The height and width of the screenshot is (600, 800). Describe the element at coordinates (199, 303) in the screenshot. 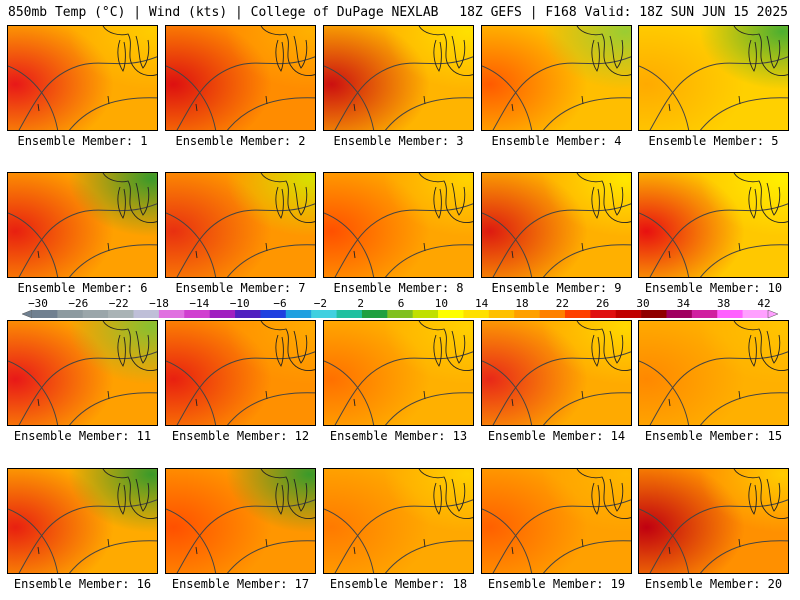

I see `colorbar-tick-label: −14` at that location.